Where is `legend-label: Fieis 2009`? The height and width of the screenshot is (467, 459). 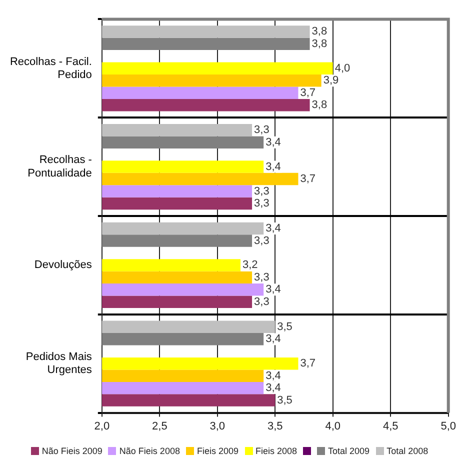 legend-label: Fieis 2009 is located at coordinates (217, 451).